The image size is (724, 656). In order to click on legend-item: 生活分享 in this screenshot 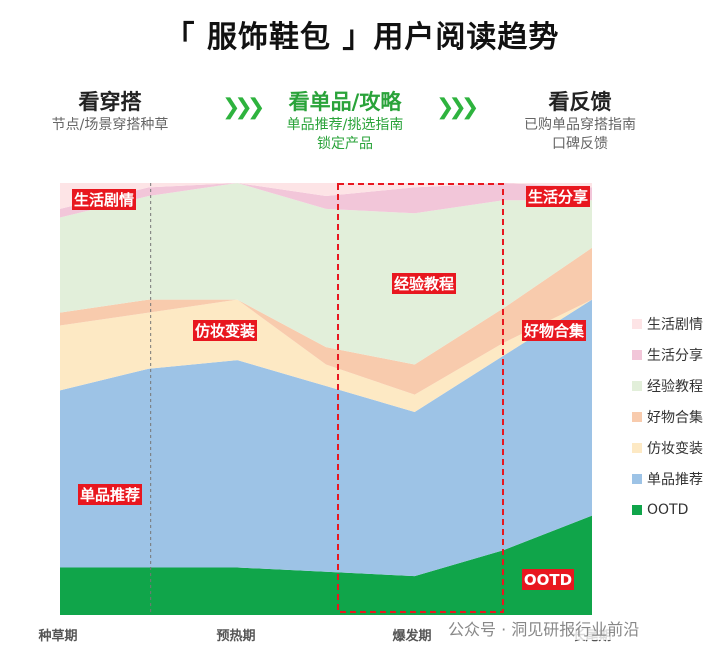, I will do `click(667, 354)`.